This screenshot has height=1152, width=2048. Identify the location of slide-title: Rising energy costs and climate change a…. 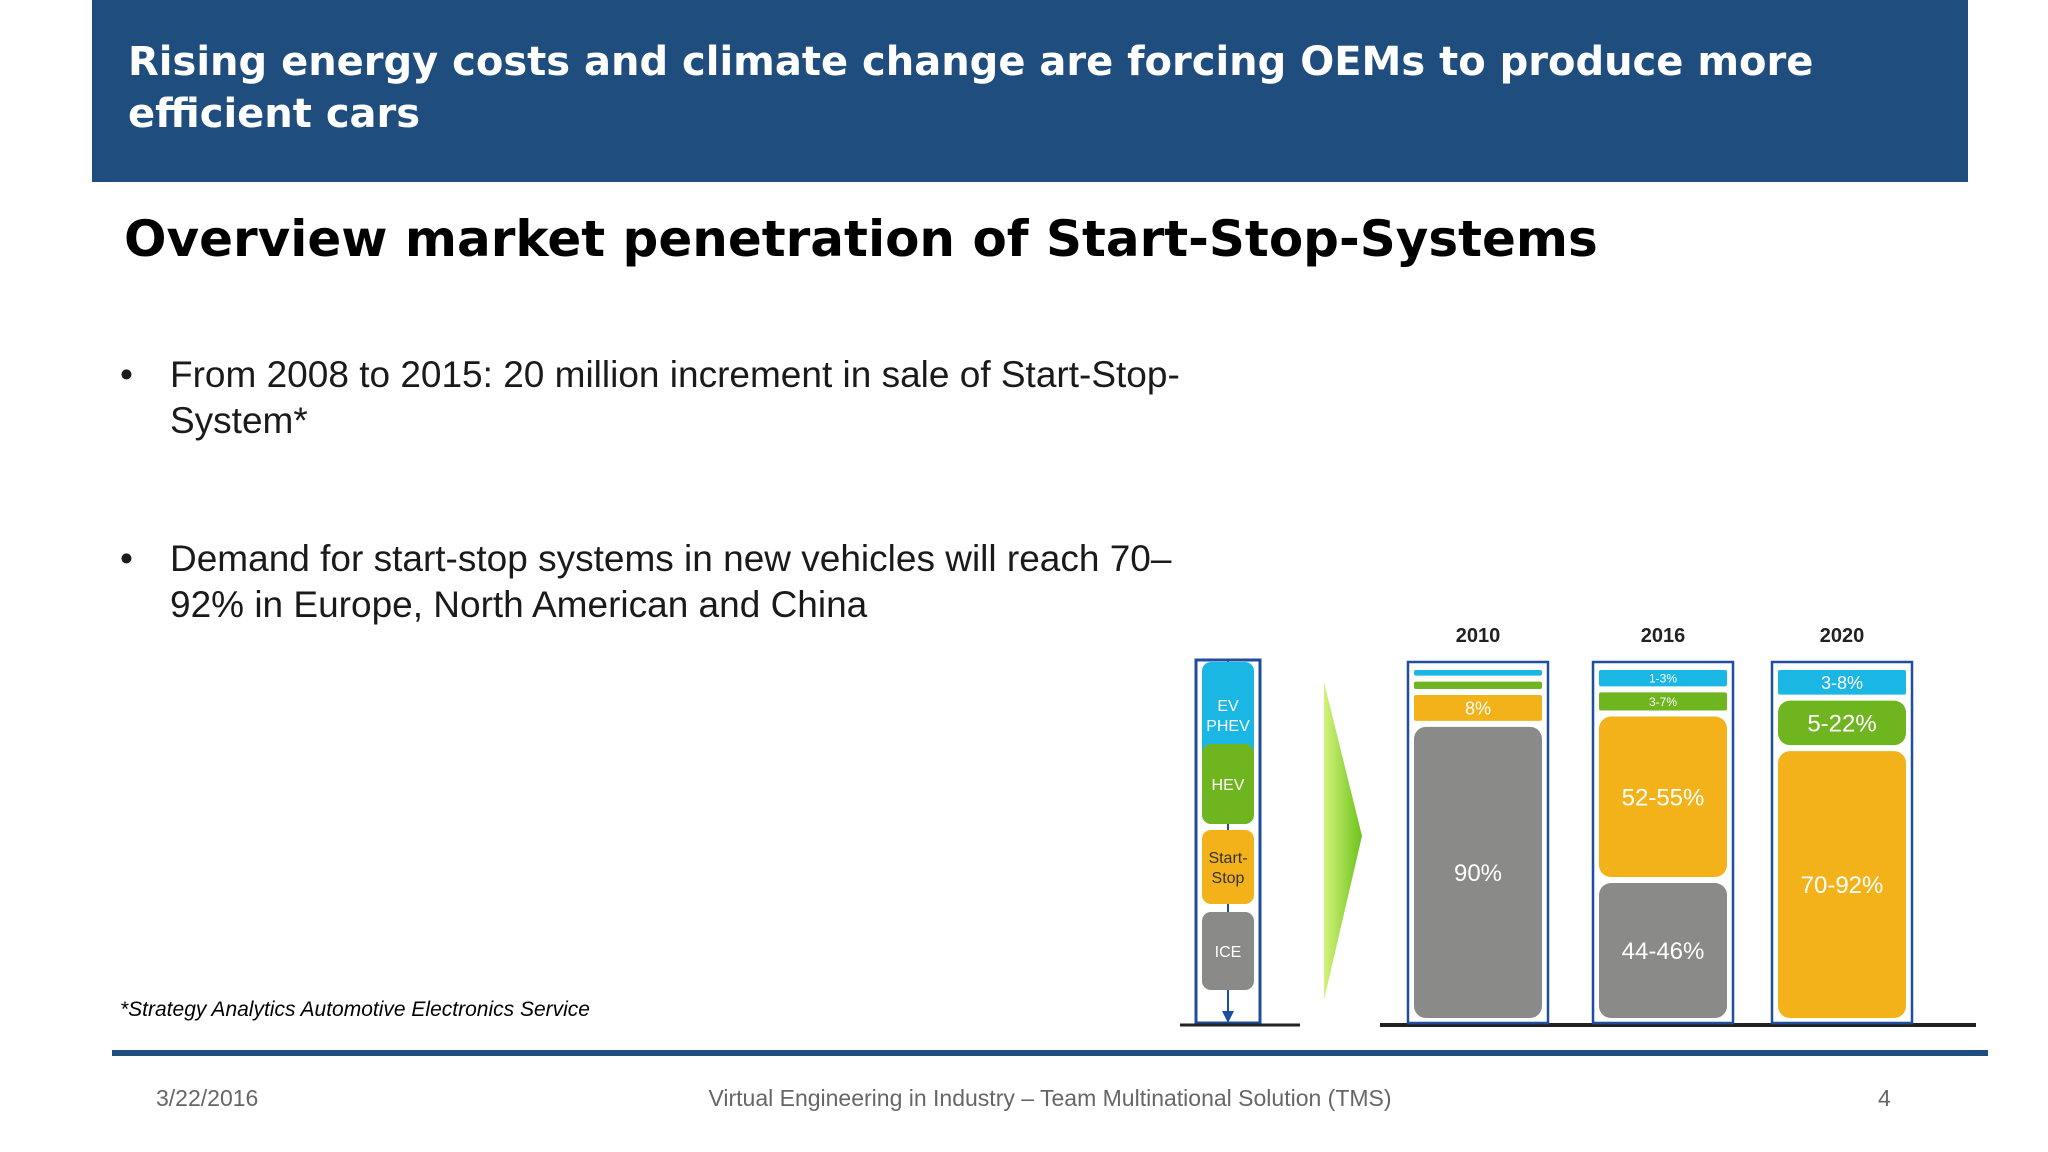
(971, 88).